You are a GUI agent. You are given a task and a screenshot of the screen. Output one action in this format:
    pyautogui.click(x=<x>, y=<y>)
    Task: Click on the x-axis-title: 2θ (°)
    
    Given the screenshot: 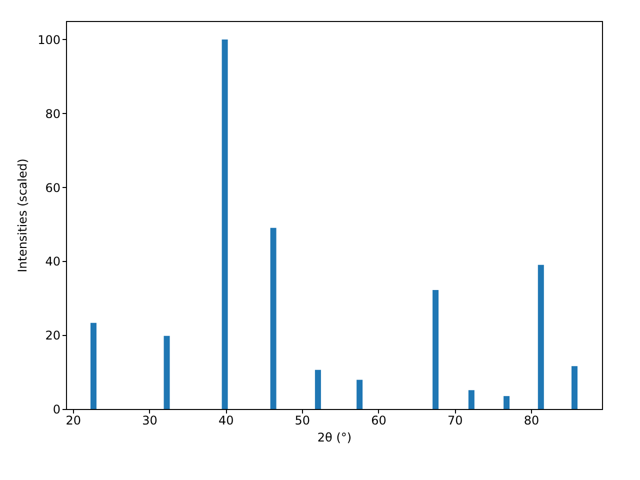 What is the action you would take?
    pyautogui.click(x=334, y=437)
    